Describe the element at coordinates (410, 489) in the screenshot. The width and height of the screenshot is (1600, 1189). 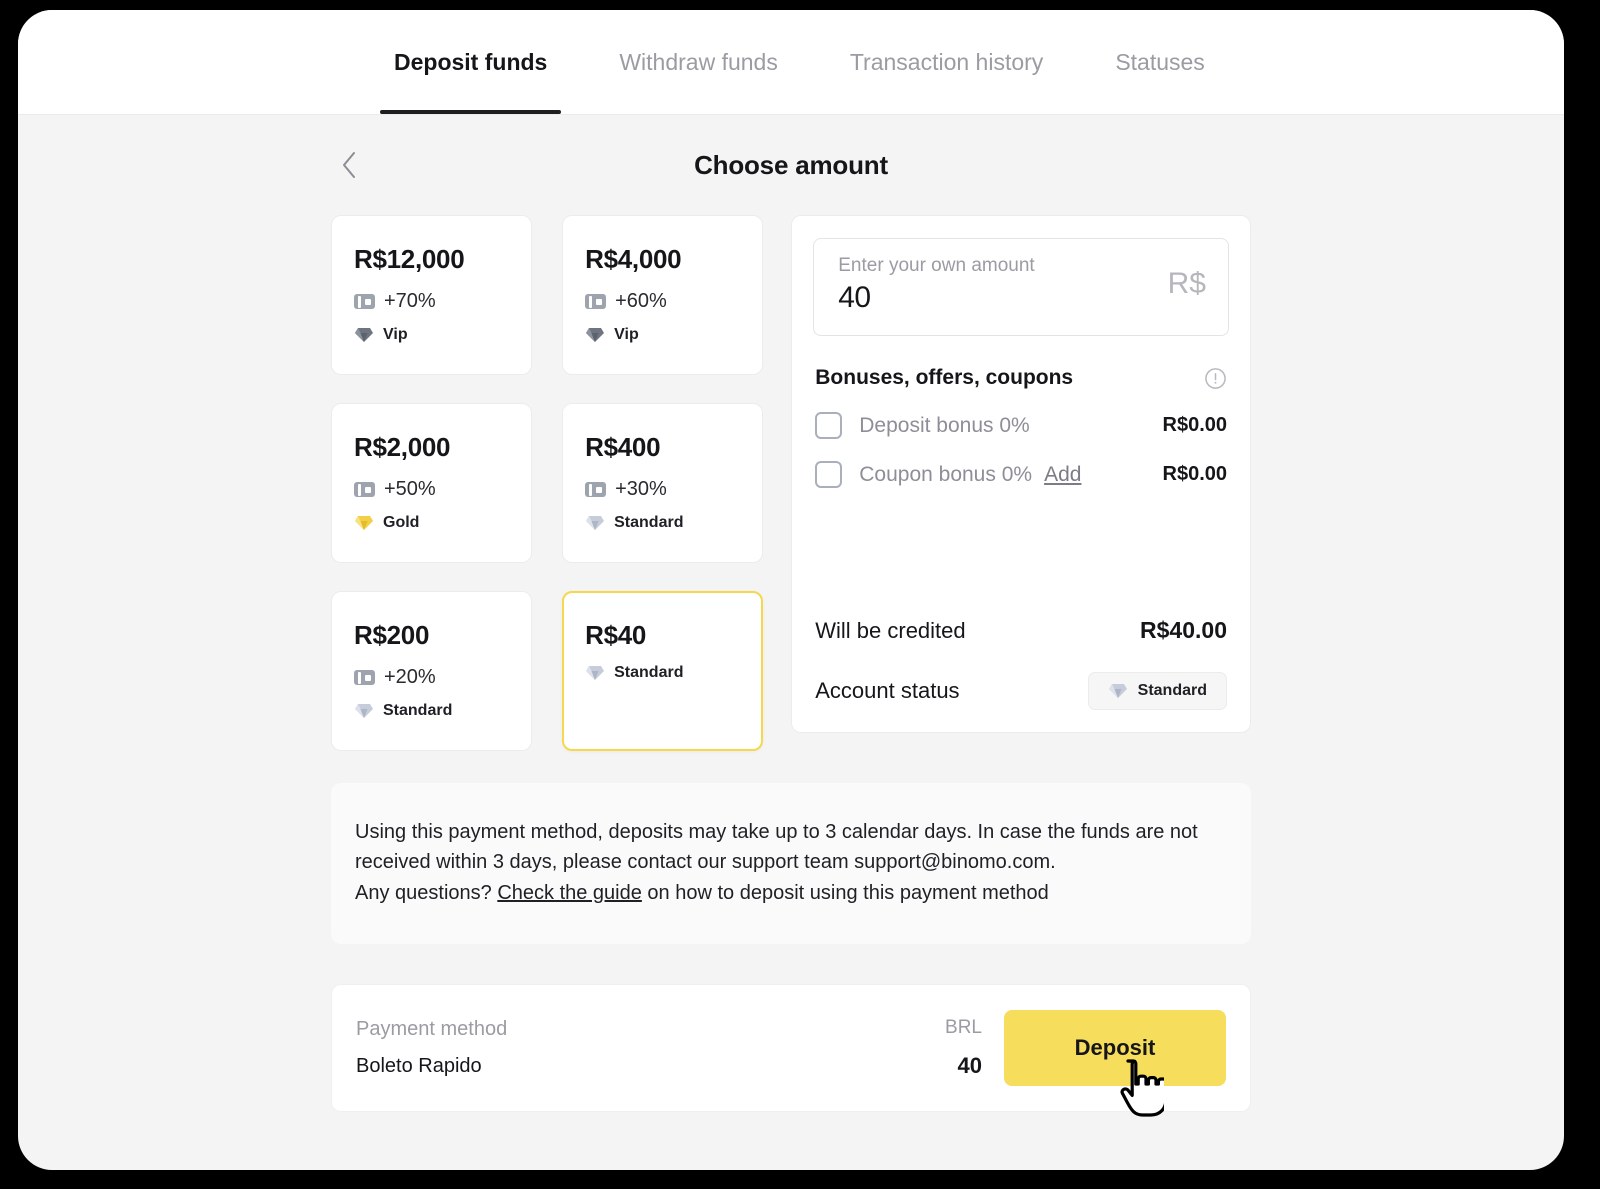
I see `card-bonus-label: +50%` at that location.